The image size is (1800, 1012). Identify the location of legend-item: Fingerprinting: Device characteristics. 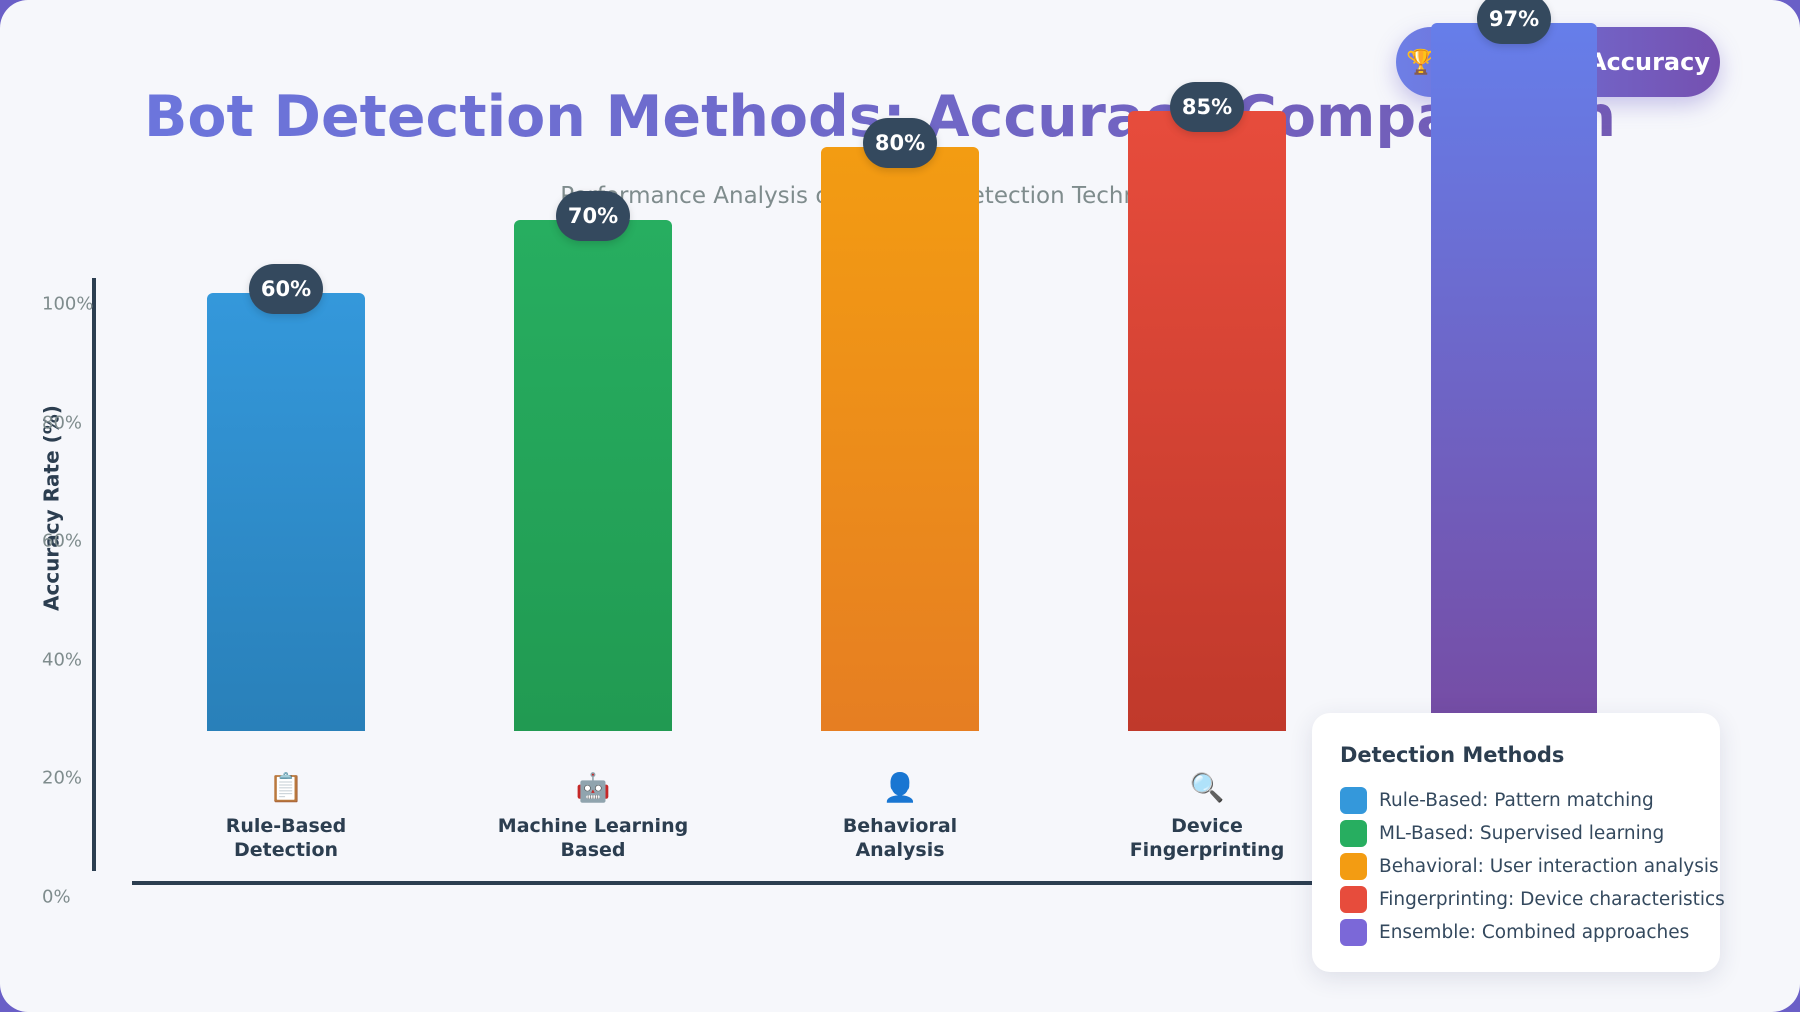
(1532, 899).